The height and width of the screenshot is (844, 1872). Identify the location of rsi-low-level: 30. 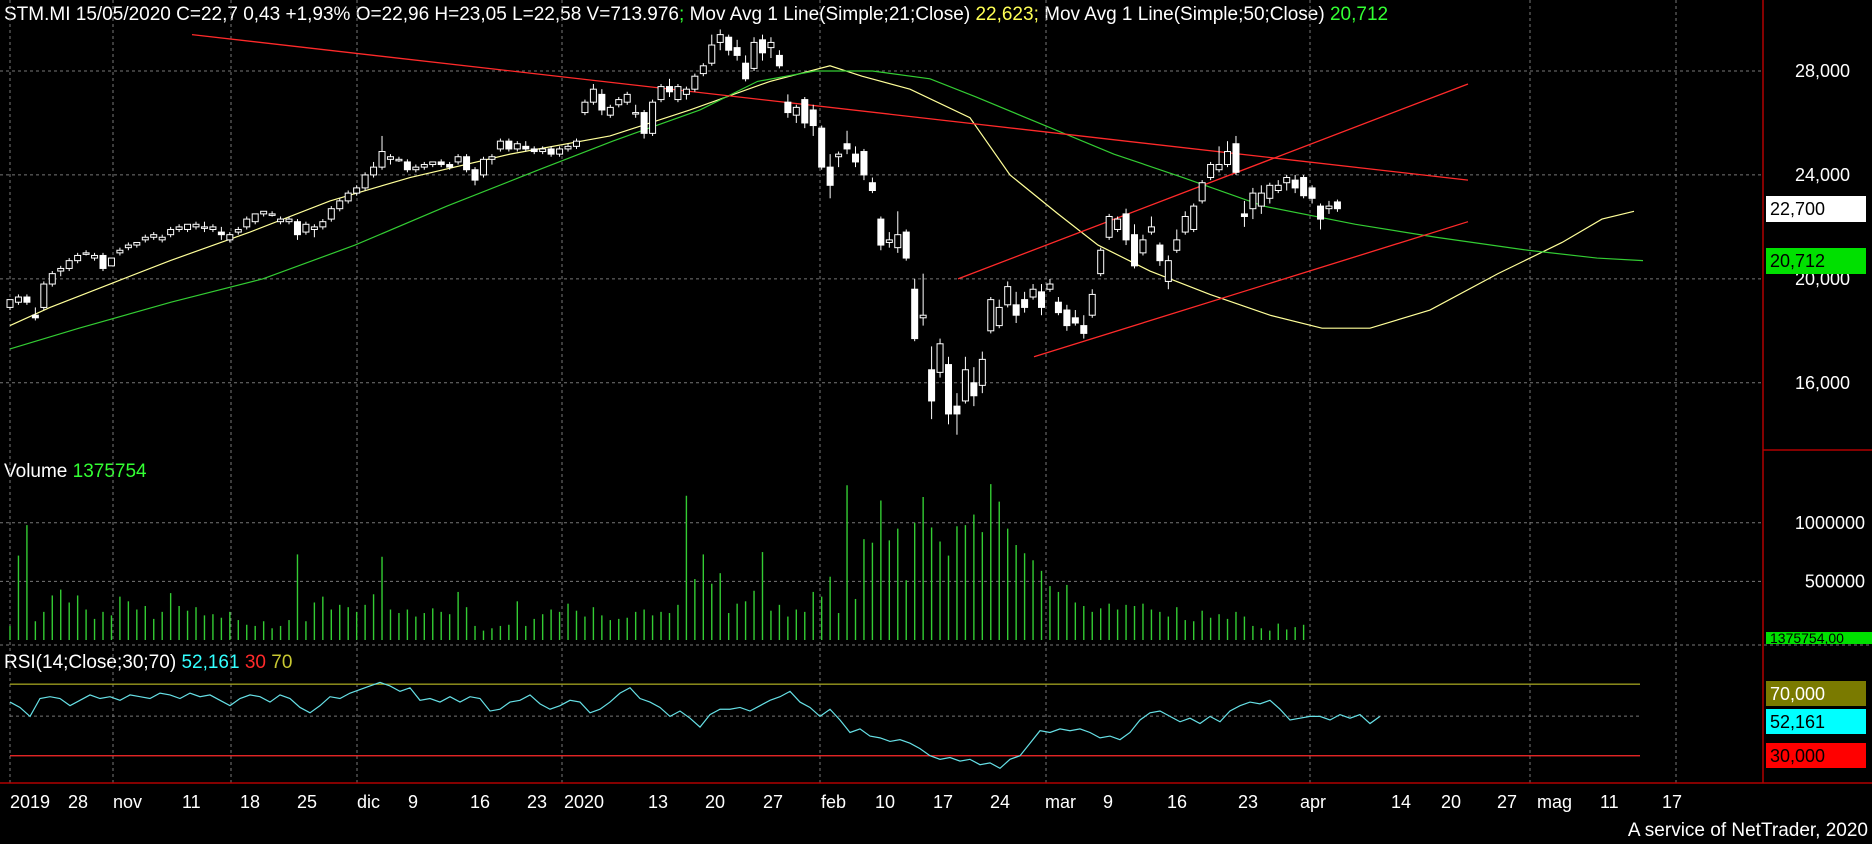
(255, 662).